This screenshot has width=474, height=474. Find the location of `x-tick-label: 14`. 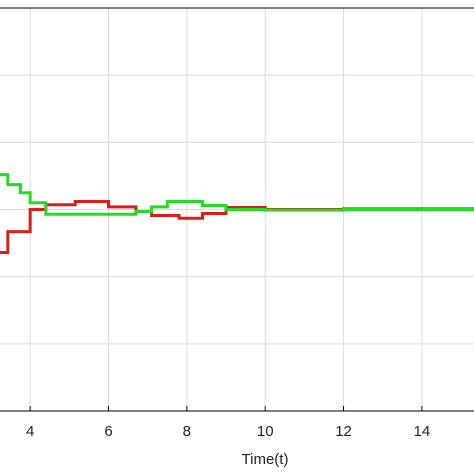

x-tick-label: 14 is located at coordinates (422, 431).